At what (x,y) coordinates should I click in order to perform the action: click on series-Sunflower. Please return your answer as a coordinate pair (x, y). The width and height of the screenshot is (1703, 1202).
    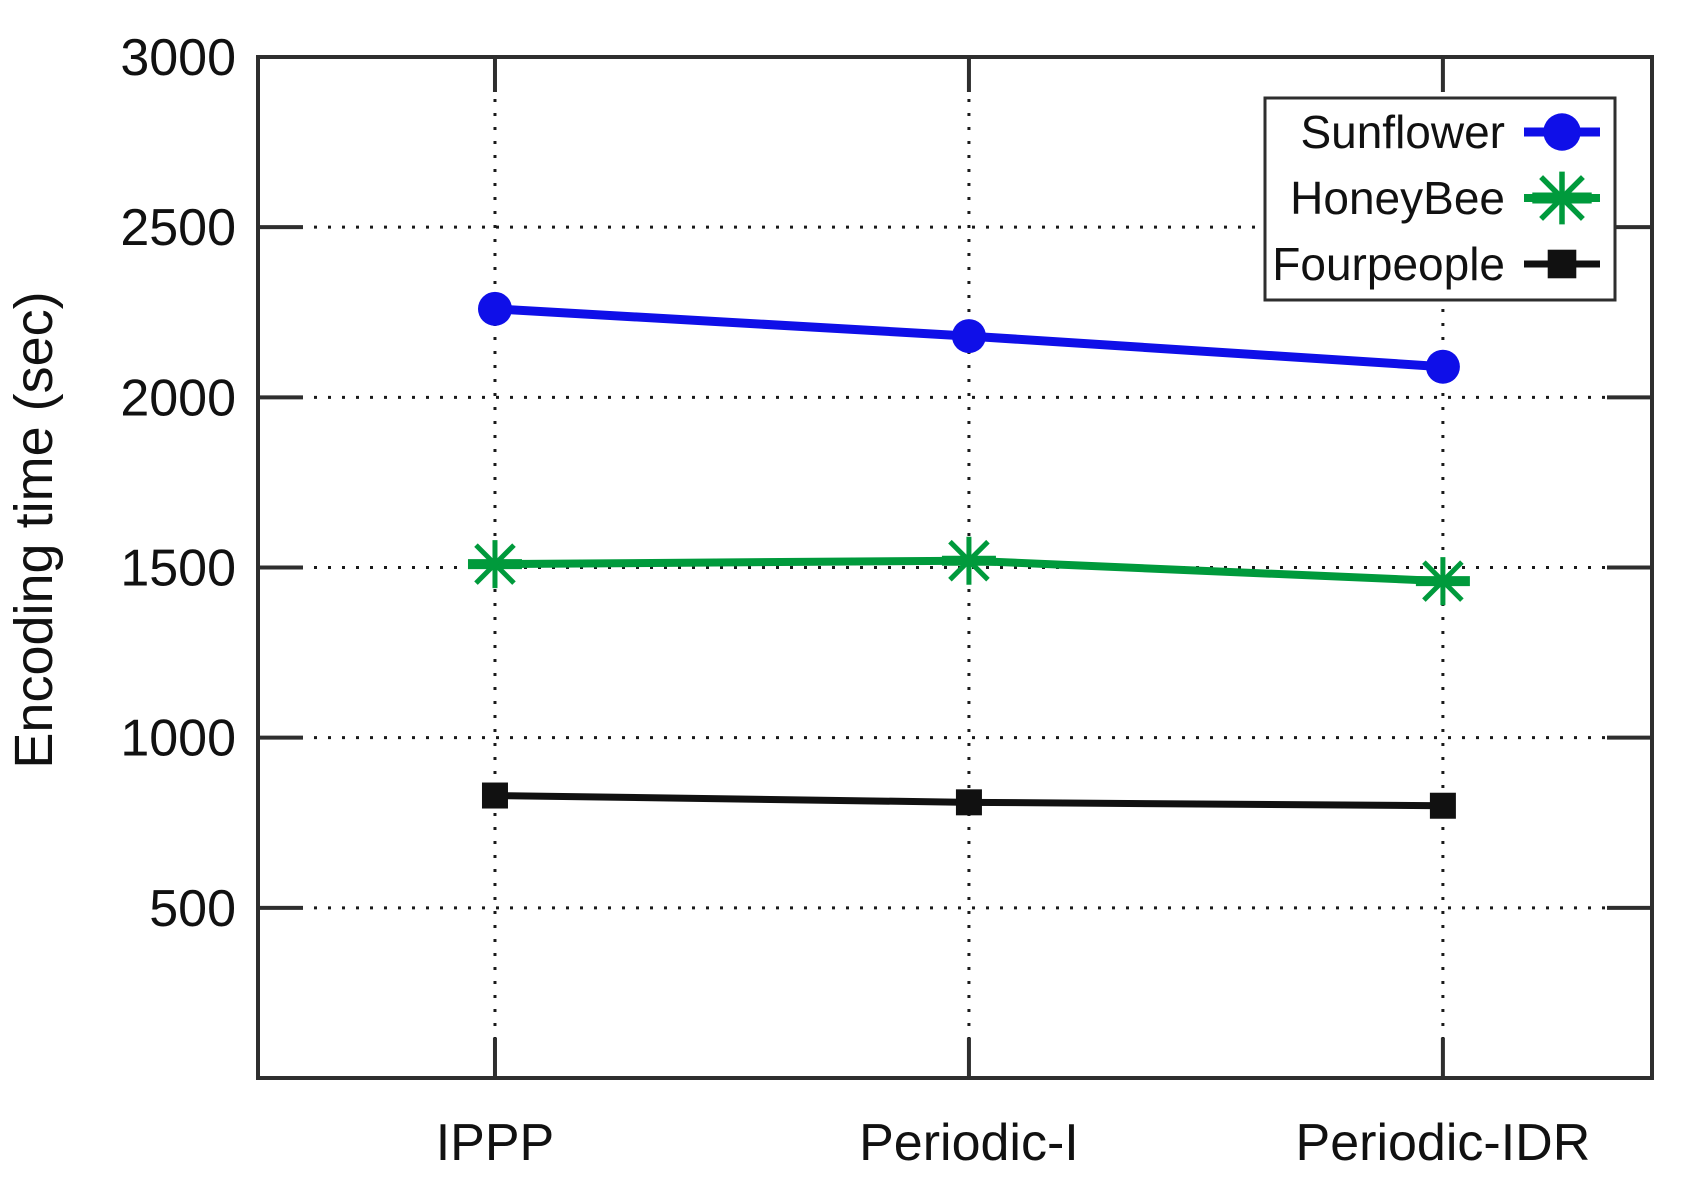
    Looking at the image, I should click on (968, 337).